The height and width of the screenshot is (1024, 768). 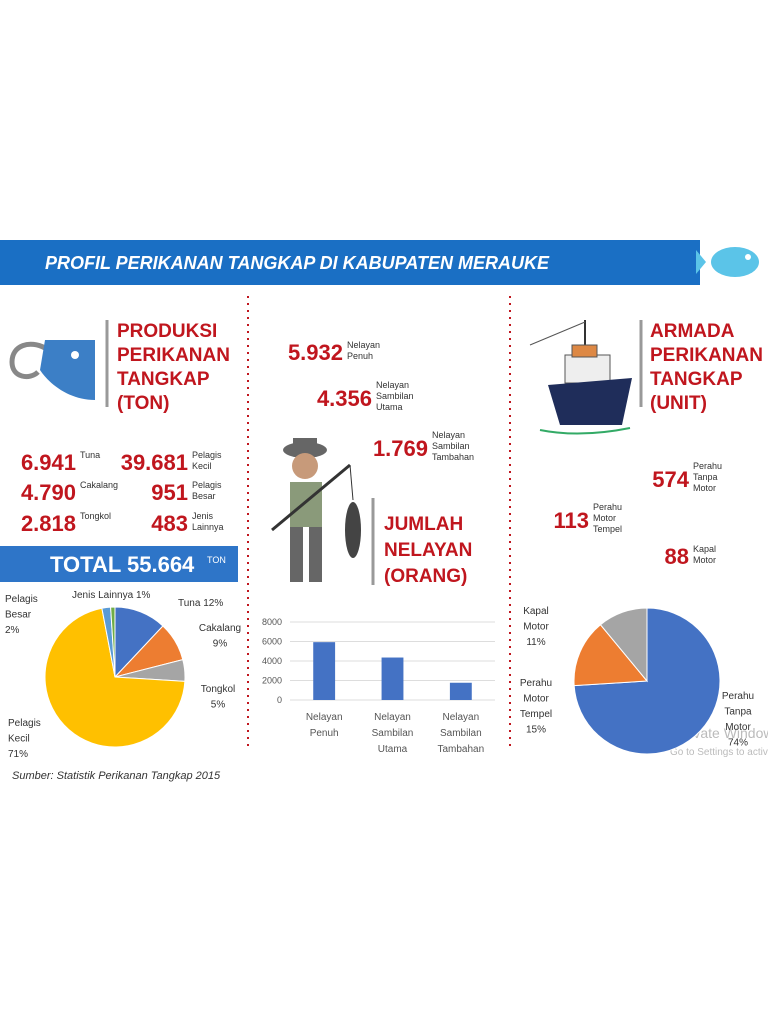 What do you see at coordinates (453, 457) in the screenshot?
I see `stat-label: Tambahan` at bounding box center [453, 457].